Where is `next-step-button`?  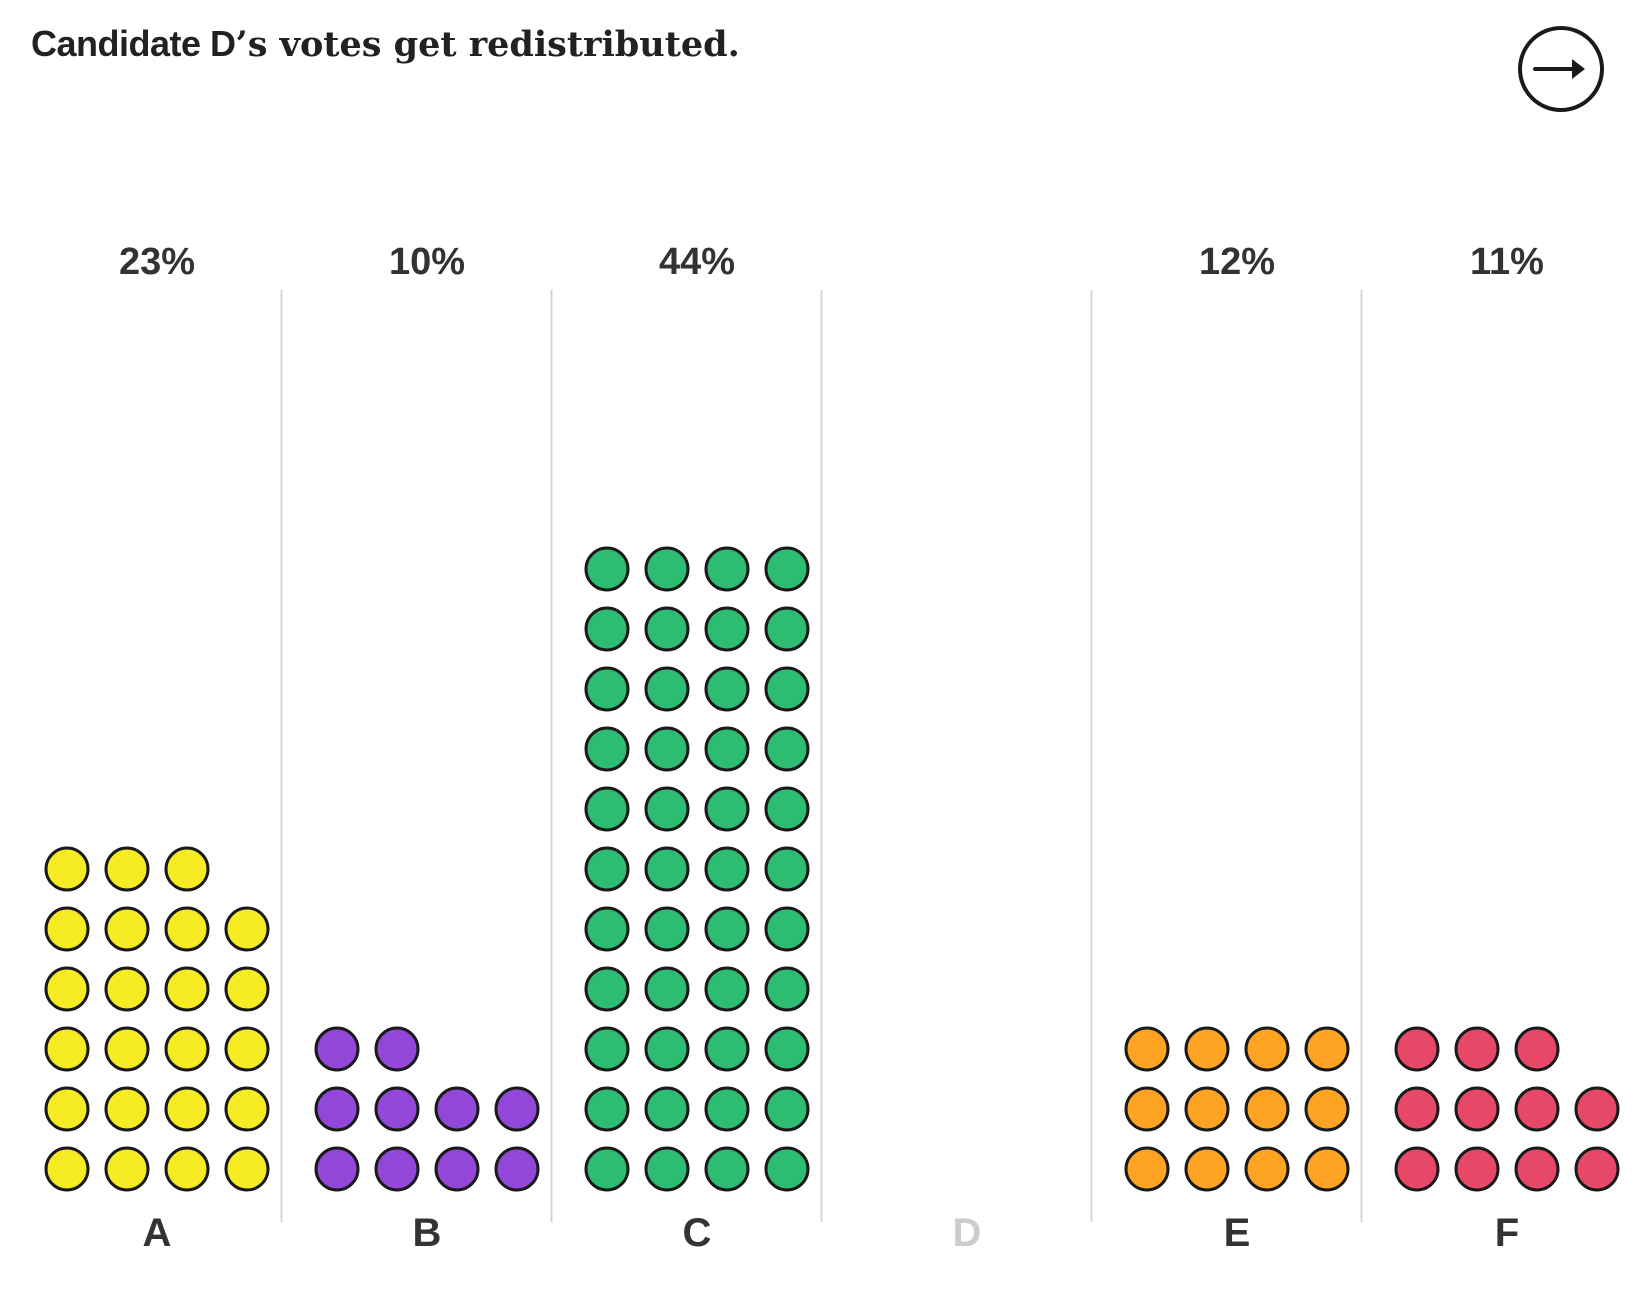
next-step-button is located at coordinates (1561, 69).